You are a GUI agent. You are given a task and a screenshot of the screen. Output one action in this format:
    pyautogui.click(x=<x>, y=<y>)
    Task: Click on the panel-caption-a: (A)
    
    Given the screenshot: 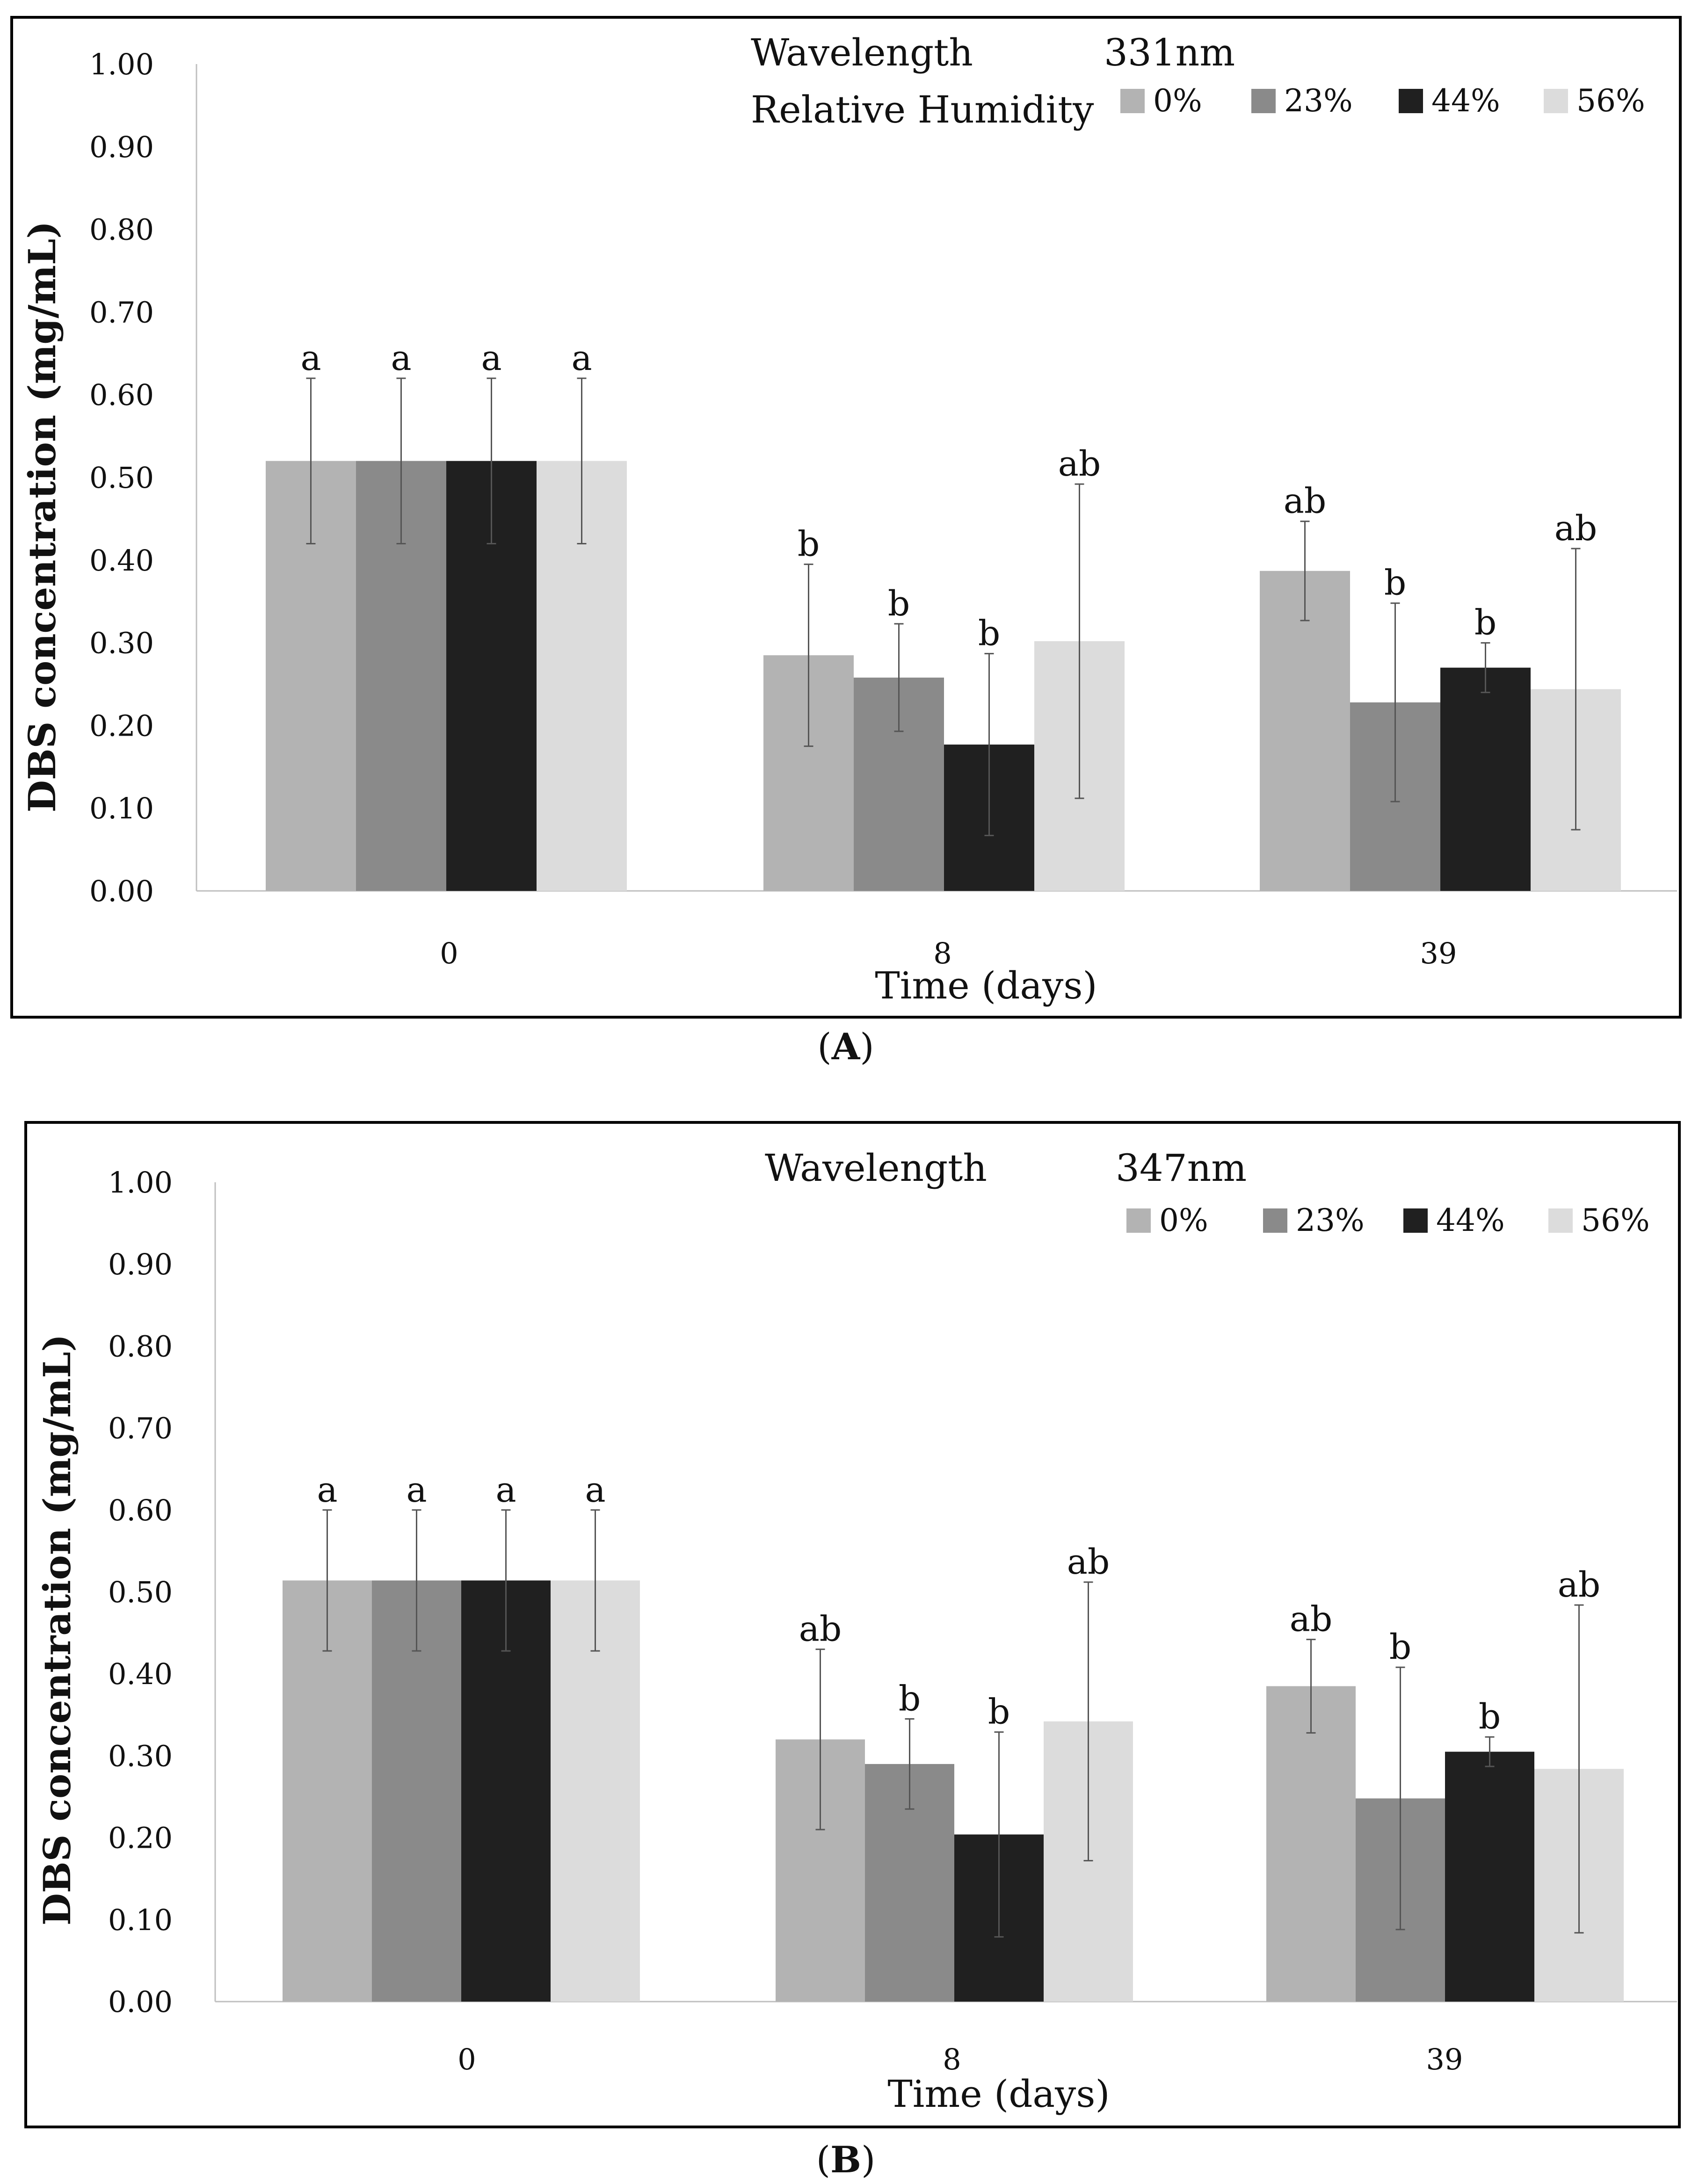 What is the action you would take?
    pyautogui.click(x=845, y=1047)
    